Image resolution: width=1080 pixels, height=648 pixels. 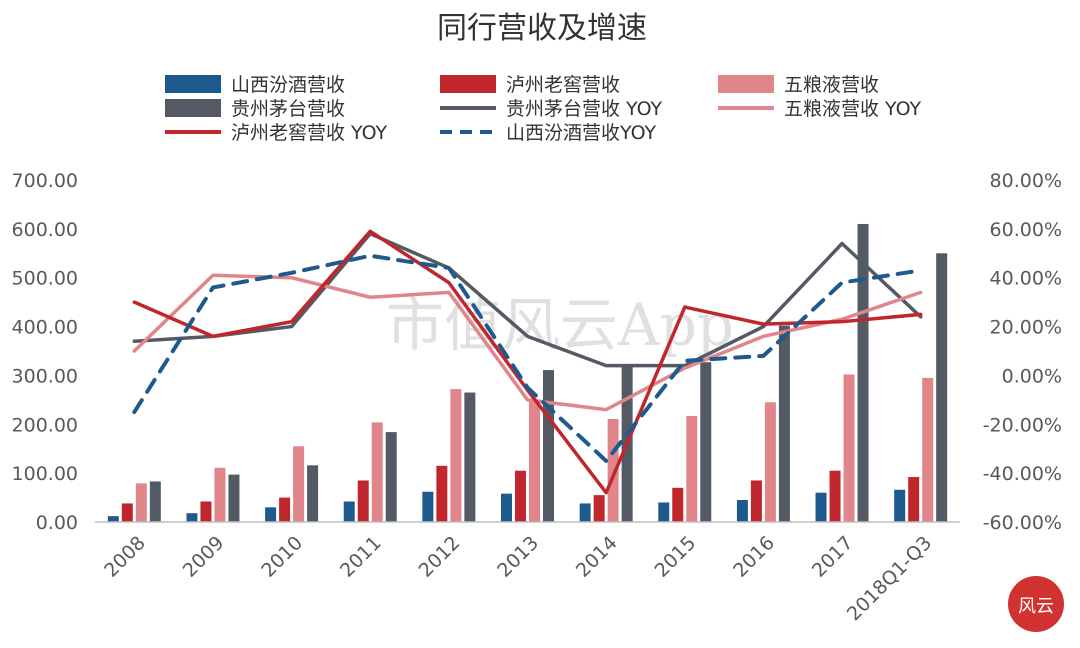 I want to click on chart-title: 同行营收及增速, so click(x=542, y=28).